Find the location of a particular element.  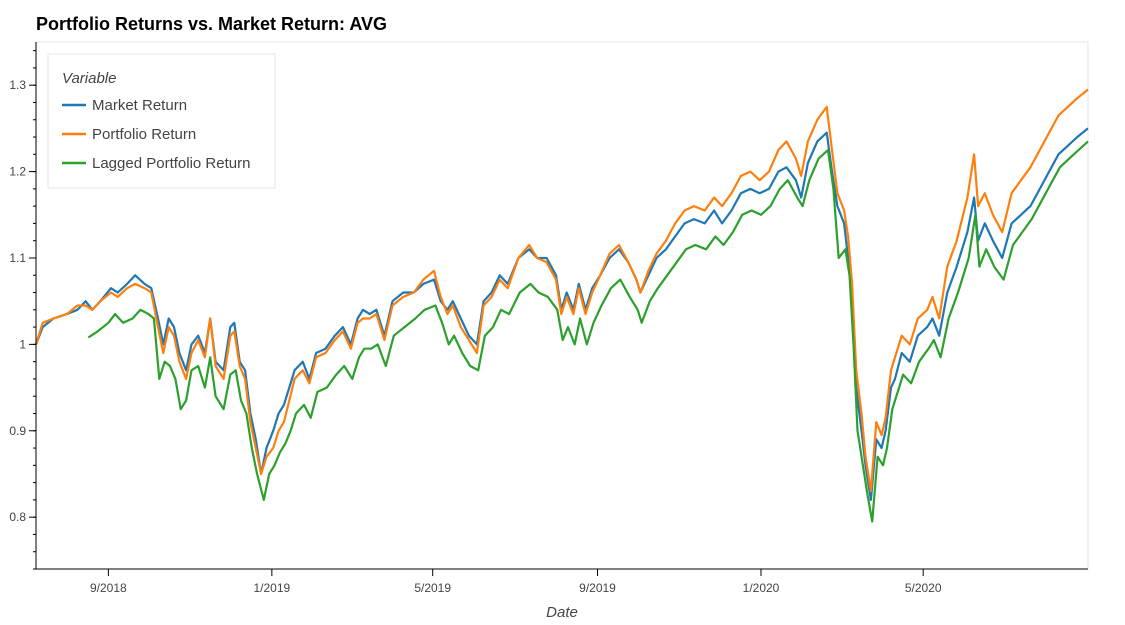

legend-label: Portfolio Return is located at coordinates (144, 134).